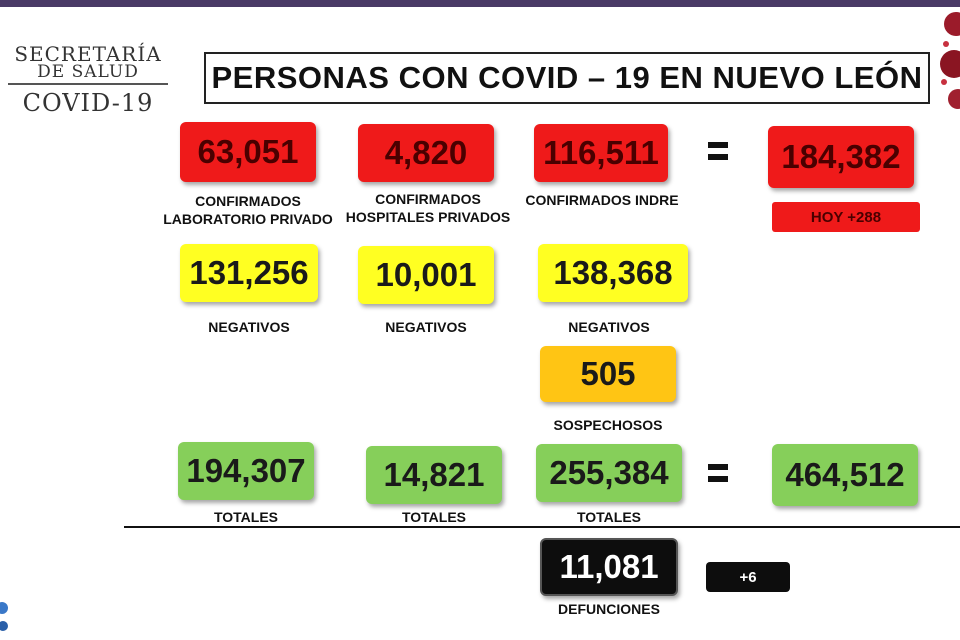  Describe the element at coordinates (434, 475) in the screenshot. I see `totals-private-hospitals-value: 14,821` at that location.